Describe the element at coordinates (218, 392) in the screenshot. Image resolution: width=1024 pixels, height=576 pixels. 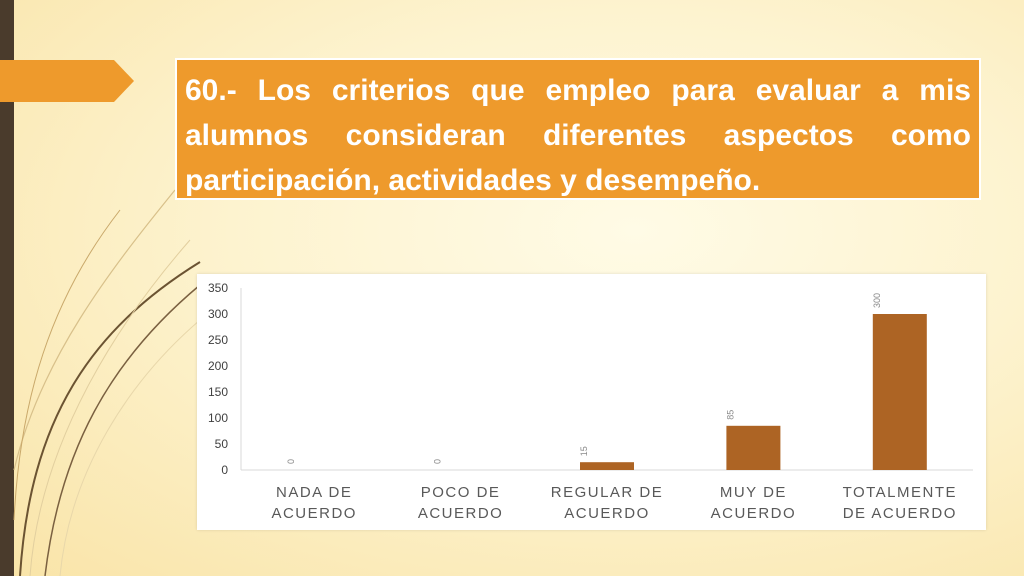
I see `y-tick-label: 150` at that location.